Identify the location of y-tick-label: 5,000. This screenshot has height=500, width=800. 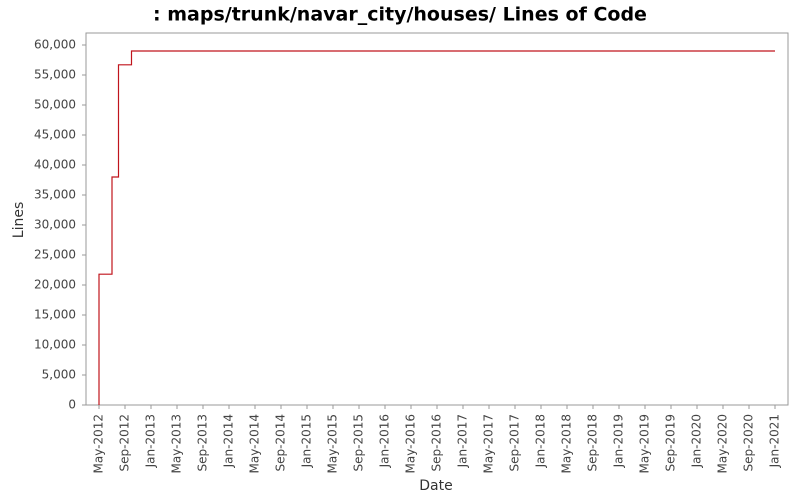
(59, 375).